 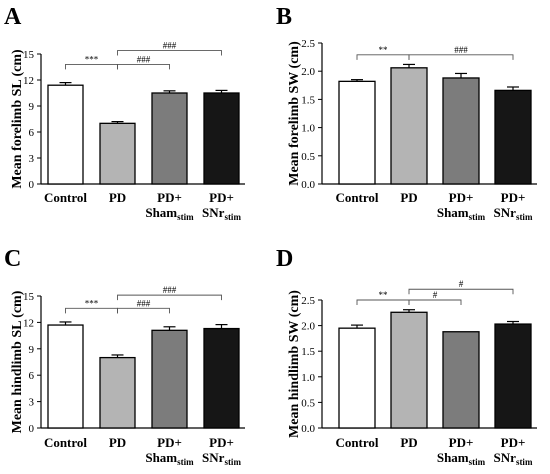 What do you see at coordinates (17, 361) in the screenshot?
I see `y-axis-label: Mean hindlimb SL (cm)` at bounding box center [17, 361].